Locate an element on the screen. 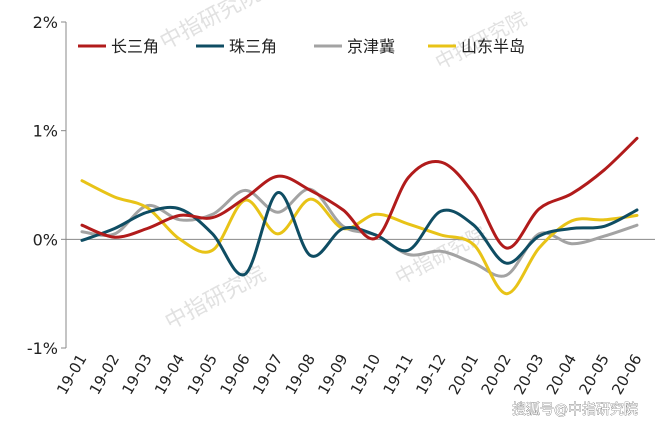 Image resolution: width=668 pixels, height=427 pixels. x-tick-label: 19-05 is located at coordinates (202, 374).